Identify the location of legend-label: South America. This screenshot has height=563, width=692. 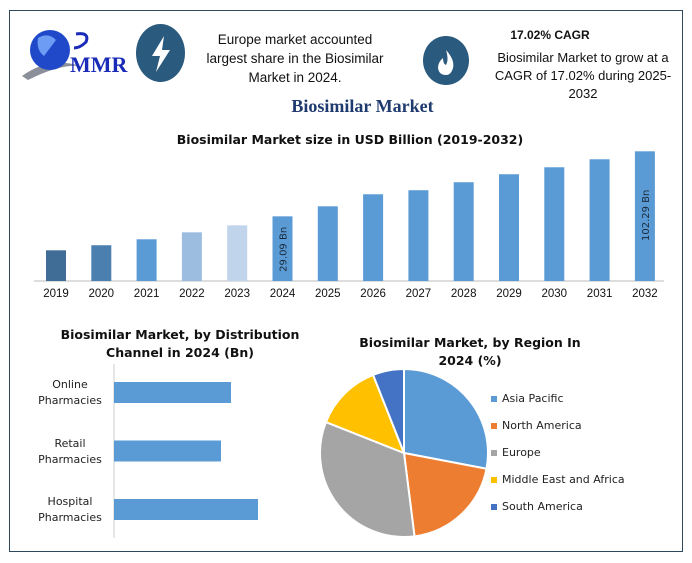
(542, 506).